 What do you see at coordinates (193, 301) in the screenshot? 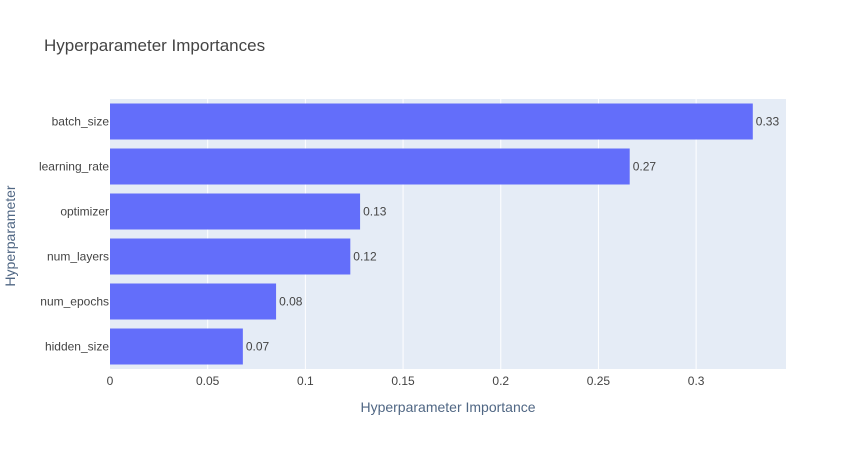
I see `bar-num-epochs` at bounding box center [193, 301].